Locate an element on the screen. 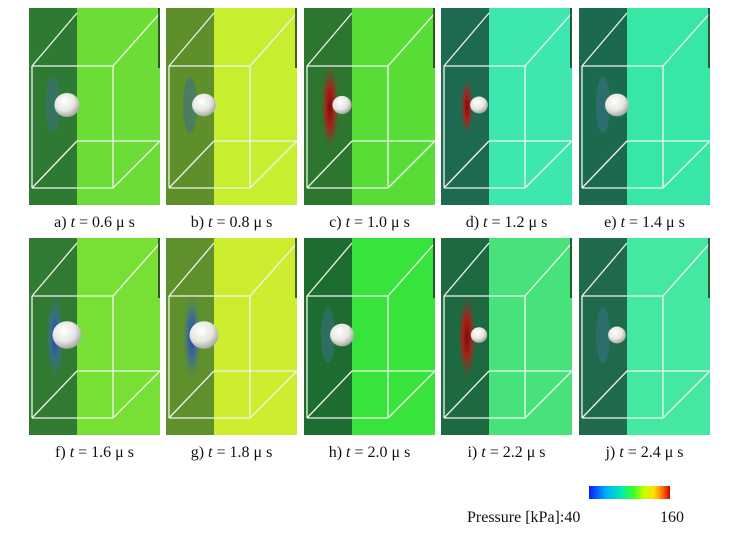 This screenshot has width=736, height=540. legend-title: Pressure [kPa]: is located at coordinates (516, 517).